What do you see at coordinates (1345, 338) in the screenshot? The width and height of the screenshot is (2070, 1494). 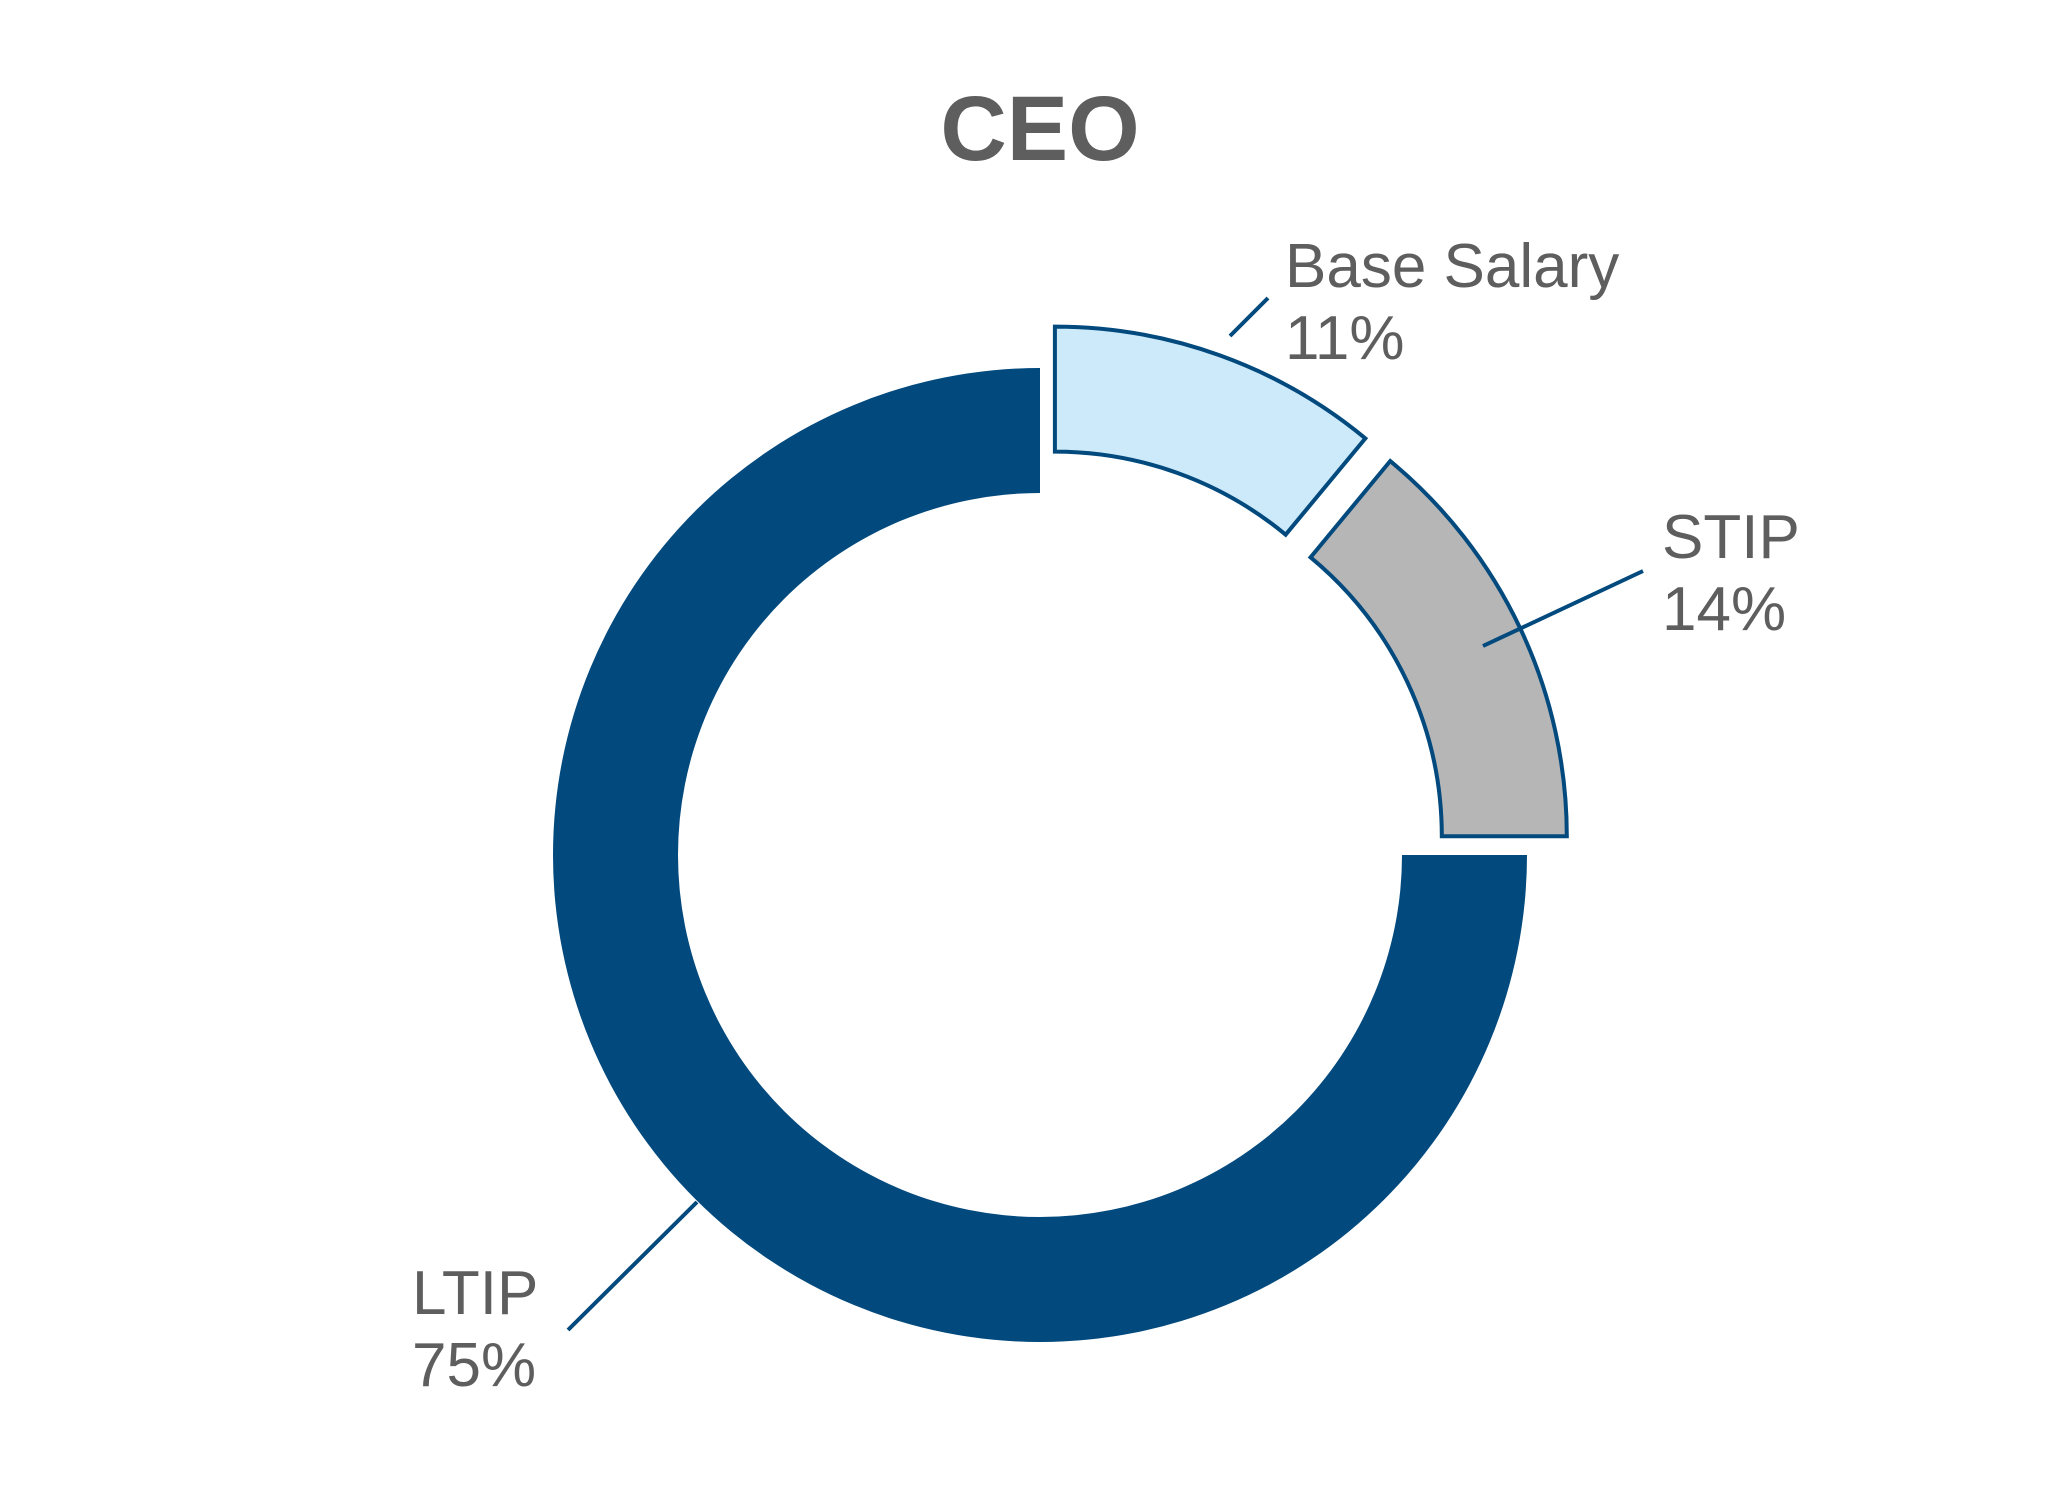 I see `slice-value-base-salary: 11%` at bounding box center [1345, 338].